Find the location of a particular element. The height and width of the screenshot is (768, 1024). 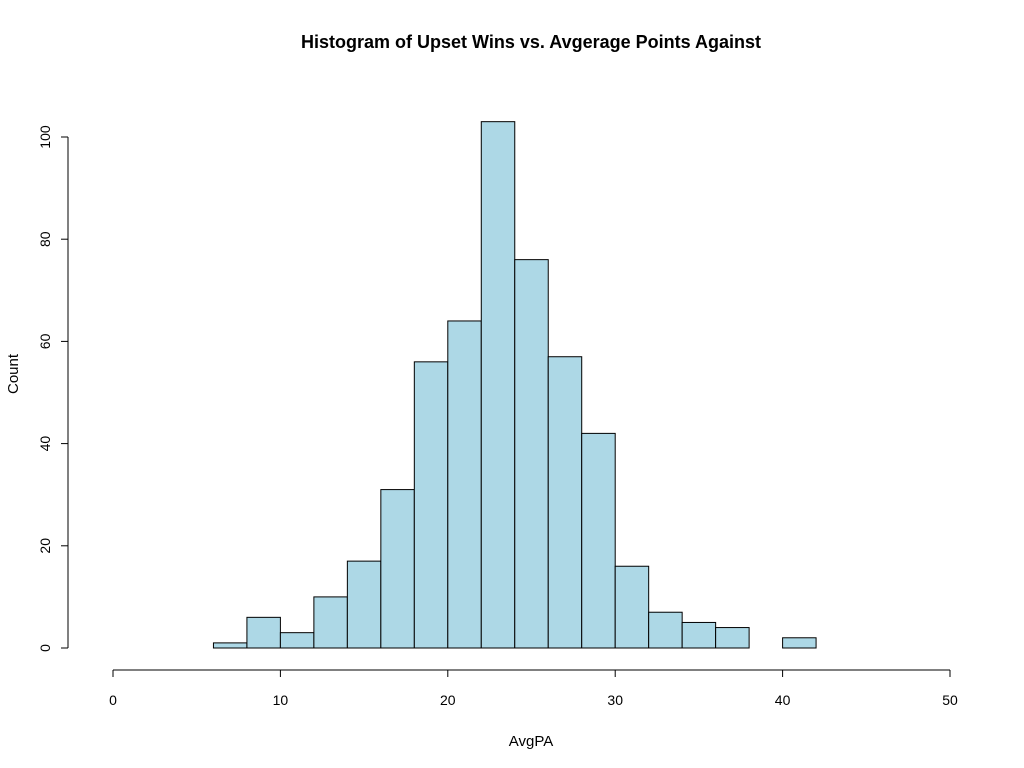

x-tick-label: 10 is located at coordinates (281, 700).